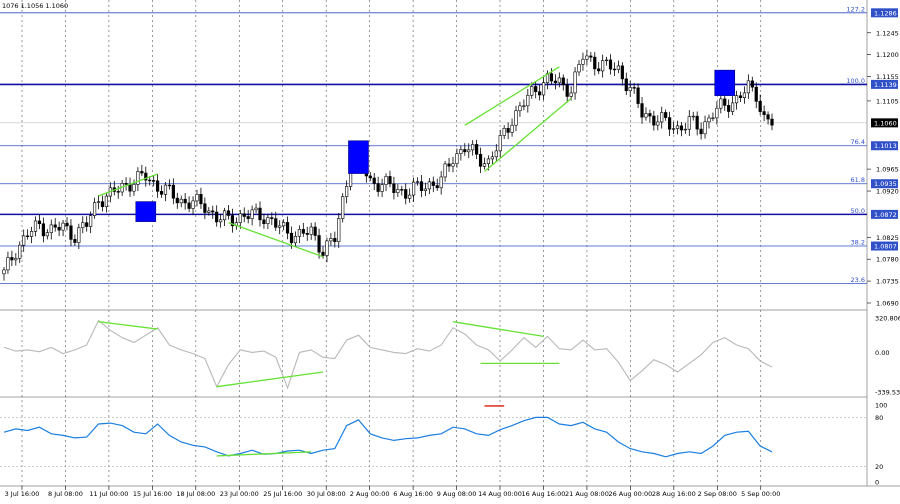 This screenshot has height=504, width=900. What do you see at coordinates (887, 282) in the screenshot?
I see `y-tick-label: 1.0735` at bounding box center [887, 282].